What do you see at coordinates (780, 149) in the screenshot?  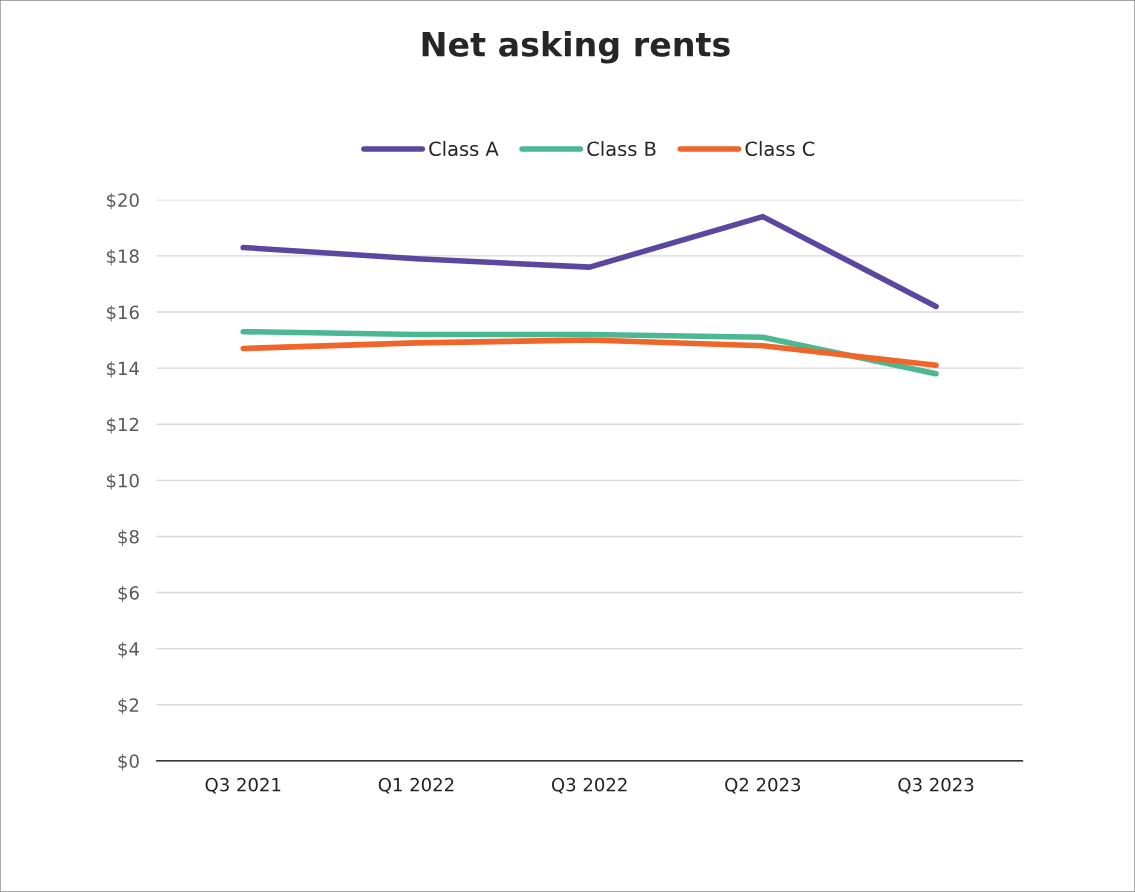 I see `legend-label: Class C` at bounding box center [780, 149].